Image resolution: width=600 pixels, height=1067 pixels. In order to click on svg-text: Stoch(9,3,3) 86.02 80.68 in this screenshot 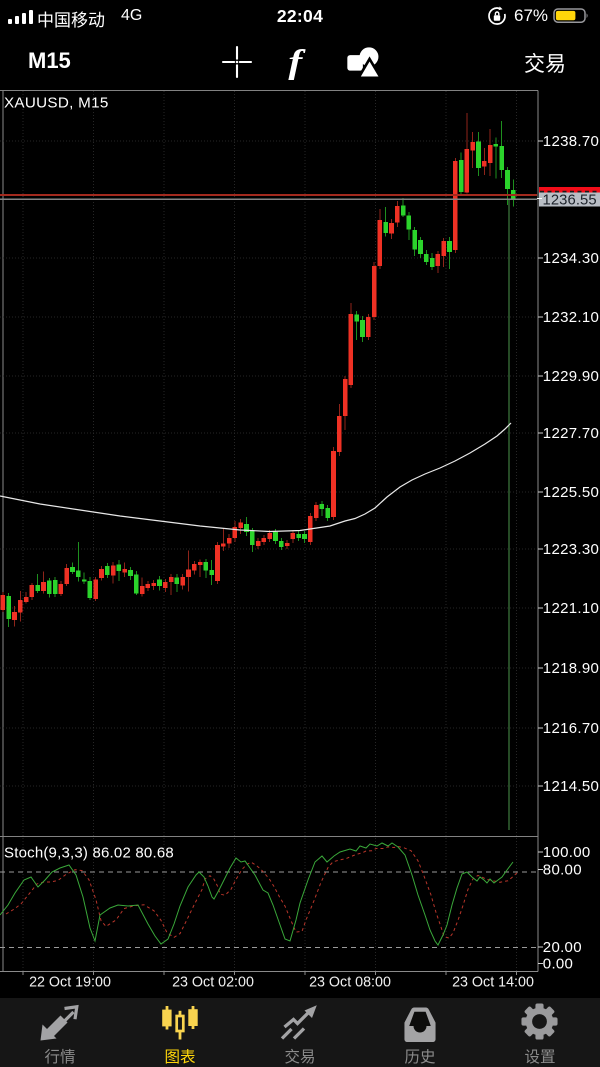, I will do `click(89, 853)`.